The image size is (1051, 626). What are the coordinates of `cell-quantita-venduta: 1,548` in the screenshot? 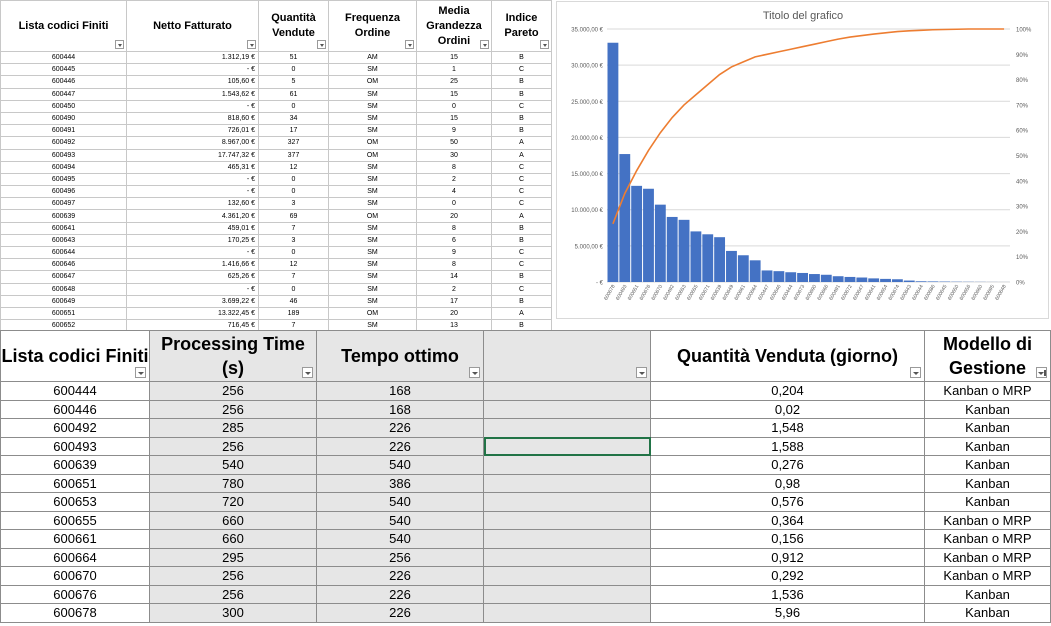 It's located at (787, 428).